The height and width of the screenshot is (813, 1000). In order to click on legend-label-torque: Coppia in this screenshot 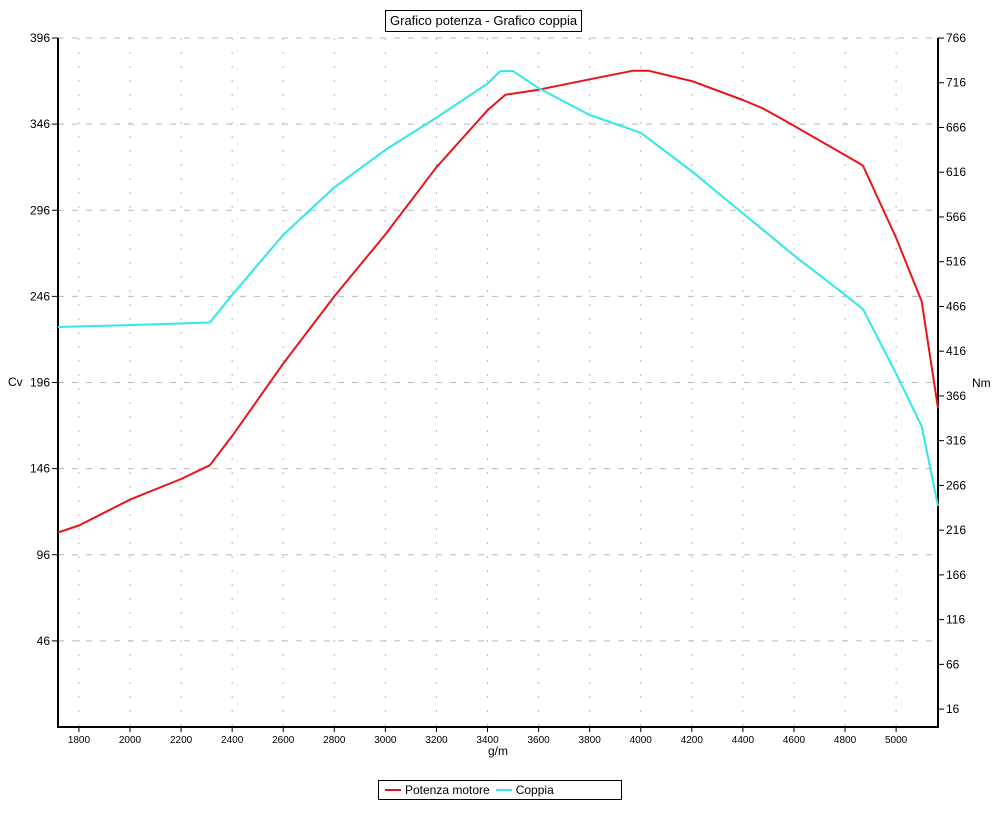, I will do `click(534, 790)`.